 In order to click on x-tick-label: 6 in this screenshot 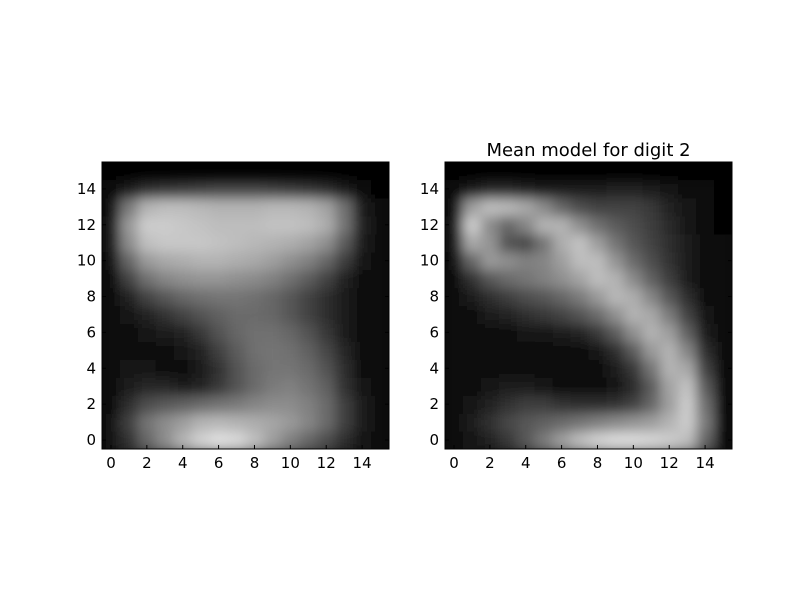, I will do `click(219, 463)`.